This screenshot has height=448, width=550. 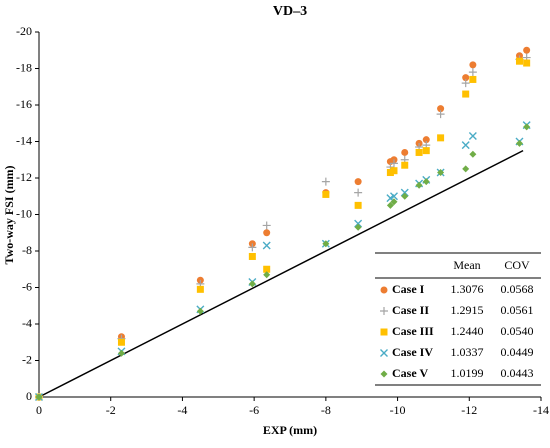 What do you see at coordinates (27, 250) in the screenshot?
I see `y-tick-label: -8` at bounding box center [27, 250].